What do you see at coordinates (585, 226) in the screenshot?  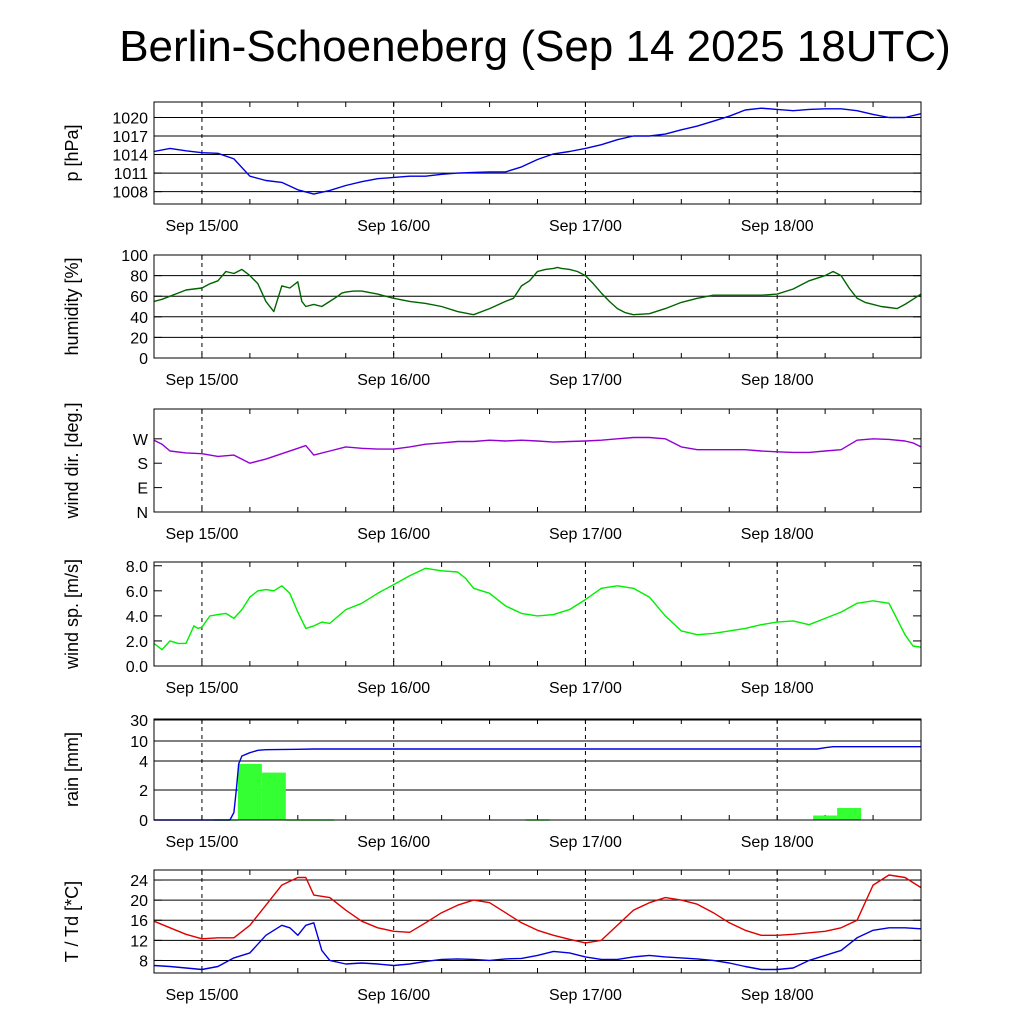 I see `pressure-x-tick-label: Sep 17/00` at bounding box center [585, 226].